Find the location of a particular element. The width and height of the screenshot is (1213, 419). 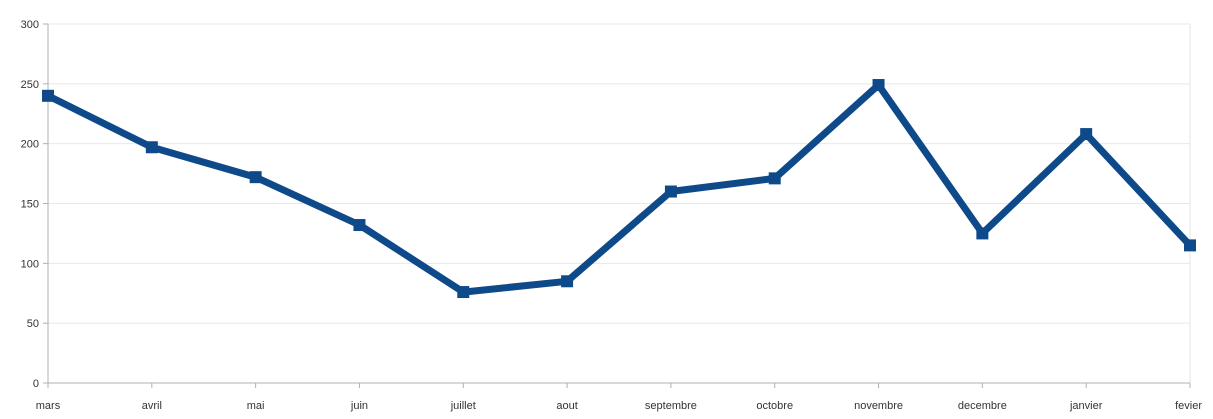

y-tick-label: 200 is located at coordinates (30, 145).